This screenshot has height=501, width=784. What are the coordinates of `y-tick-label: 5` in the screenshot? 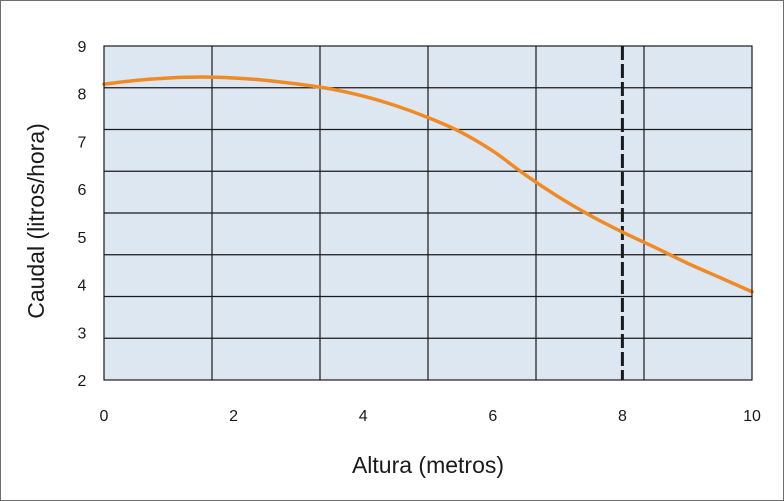 It's located at (82, 238).